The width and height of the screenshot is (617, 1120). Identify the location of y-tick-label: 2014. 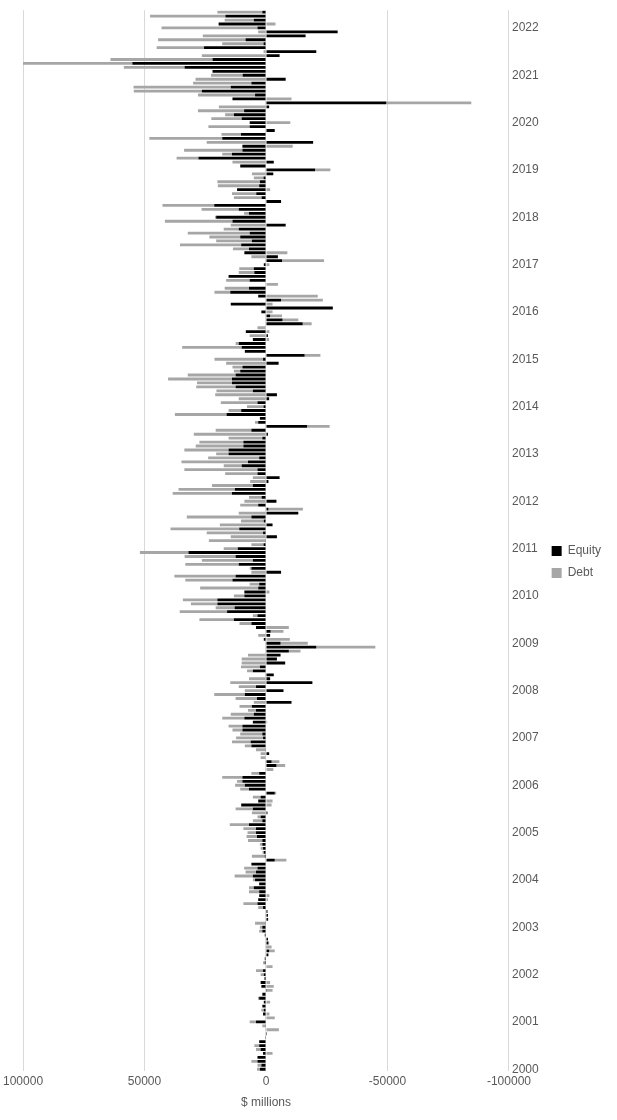
(525, 405).